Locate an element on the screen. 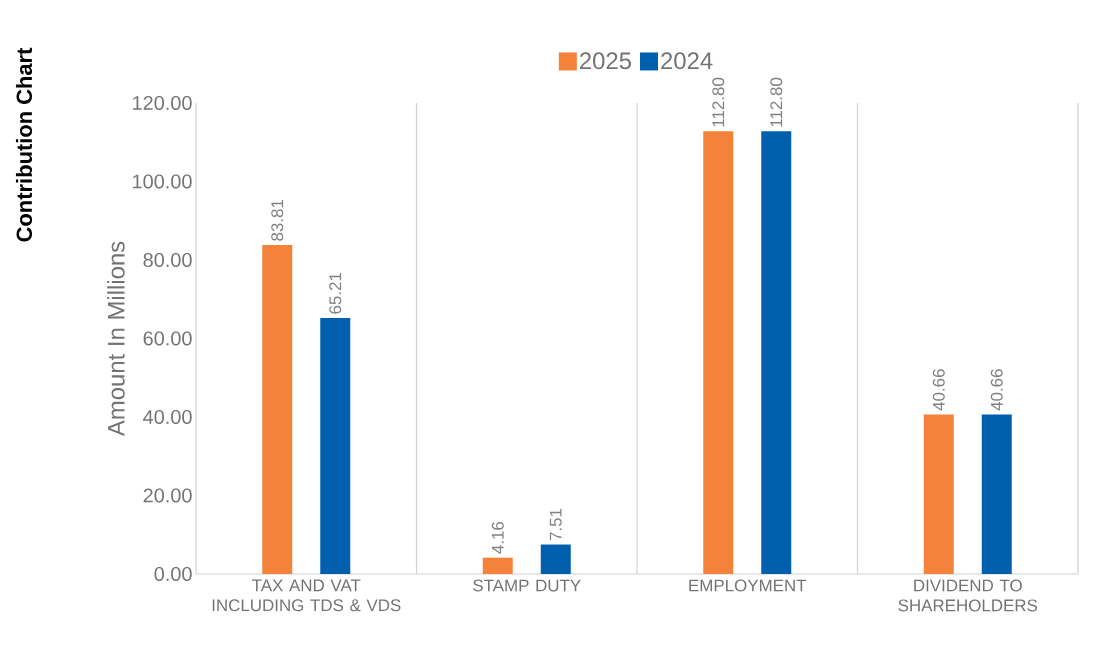  data-label: 83.81 is located at coordinates (277, 220).